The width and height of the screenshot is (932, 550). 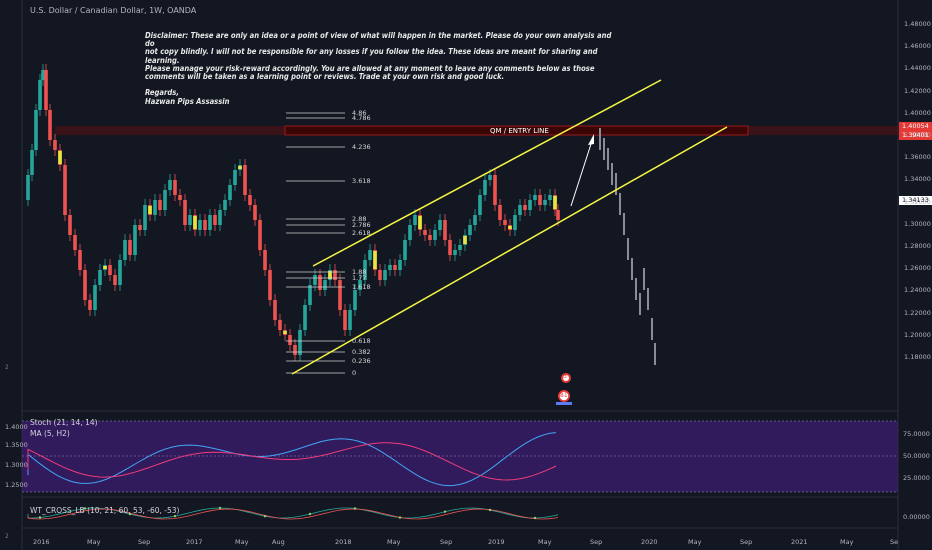 What do you see at coordinates (315, 243) in the screenshot?
I see `fibonacci-extension` at bounding box center [315, 243].